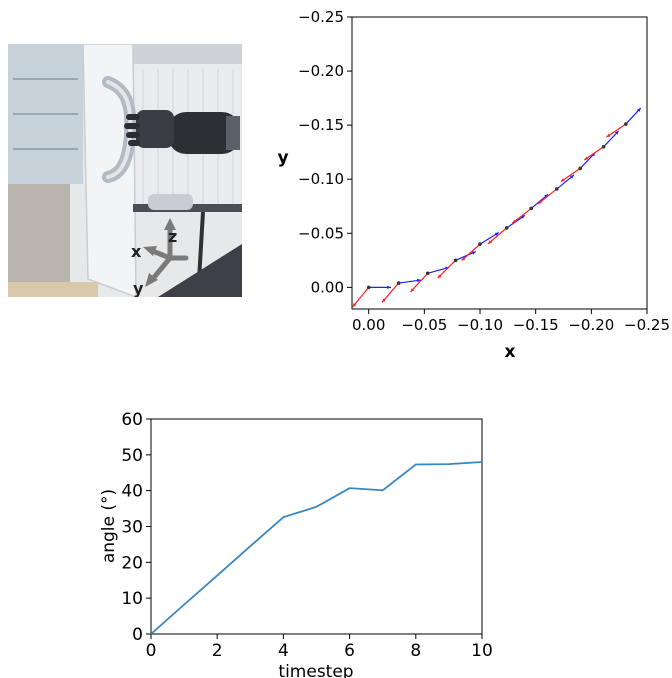 Image resolution: width=672 pixels, height=678 pixels. Describe the element at coordinates (132, 599) in the screenshot. I see `y-tick-label: 10` at that location.